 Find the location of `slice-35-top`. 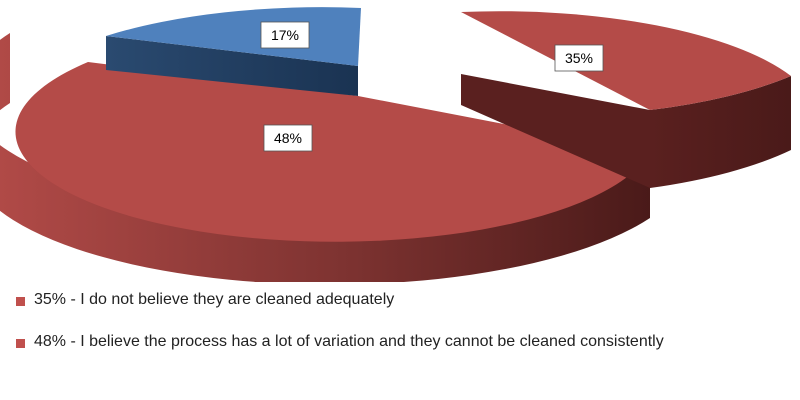

slice-35-top is located at coordinates (626, 60).